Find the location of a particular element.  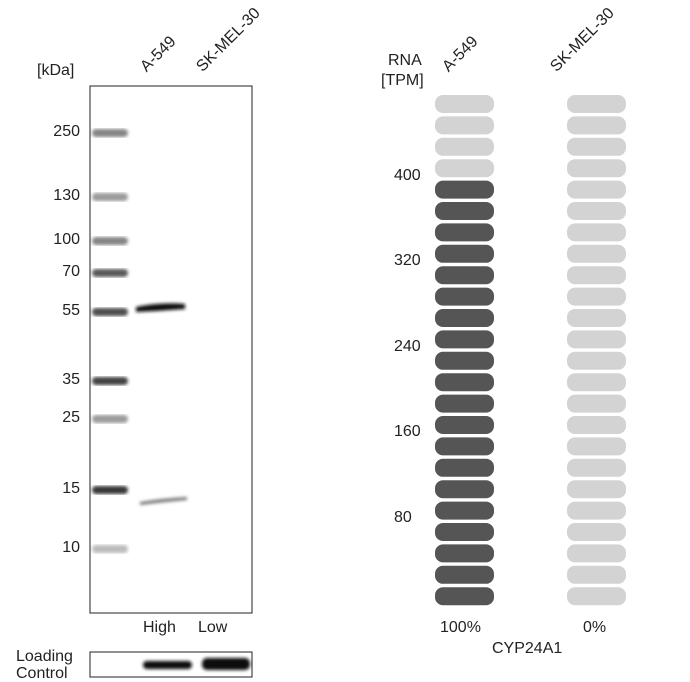

ytick-80: 80 is located at coordinates (403, 517).